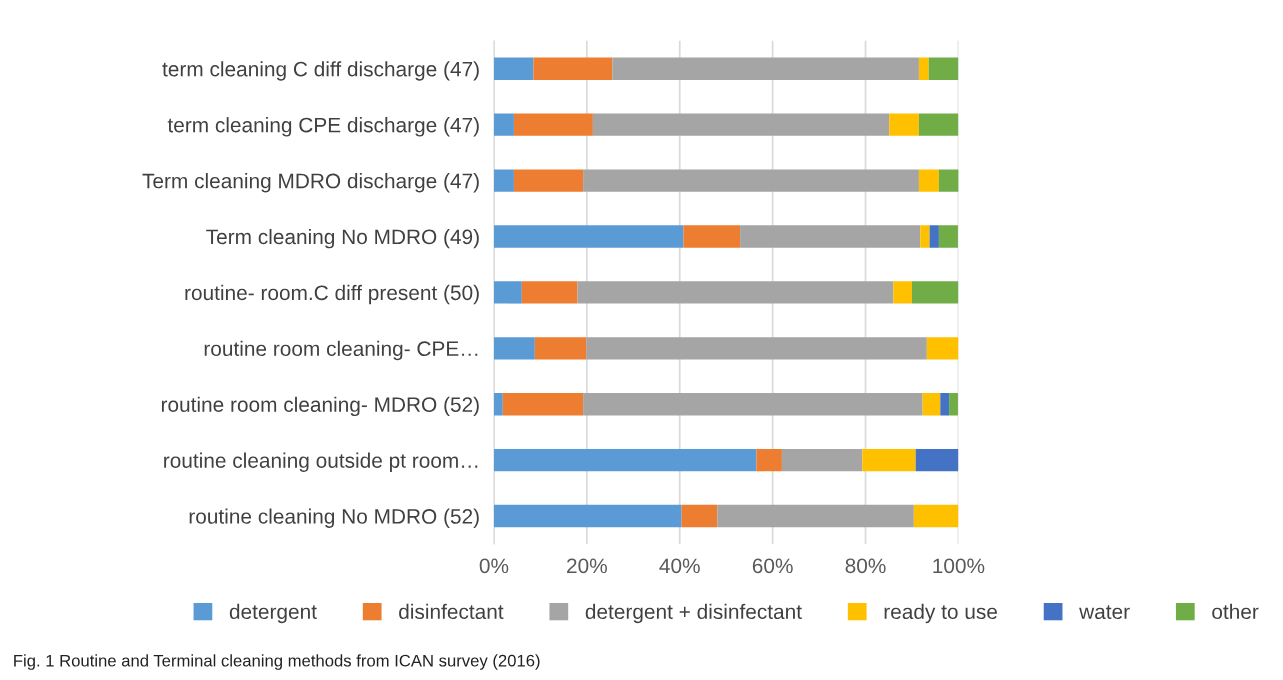  Describe the element at coordinates (494, 566) in the screenshot. I see `x-tick-label: 0%` at that location.